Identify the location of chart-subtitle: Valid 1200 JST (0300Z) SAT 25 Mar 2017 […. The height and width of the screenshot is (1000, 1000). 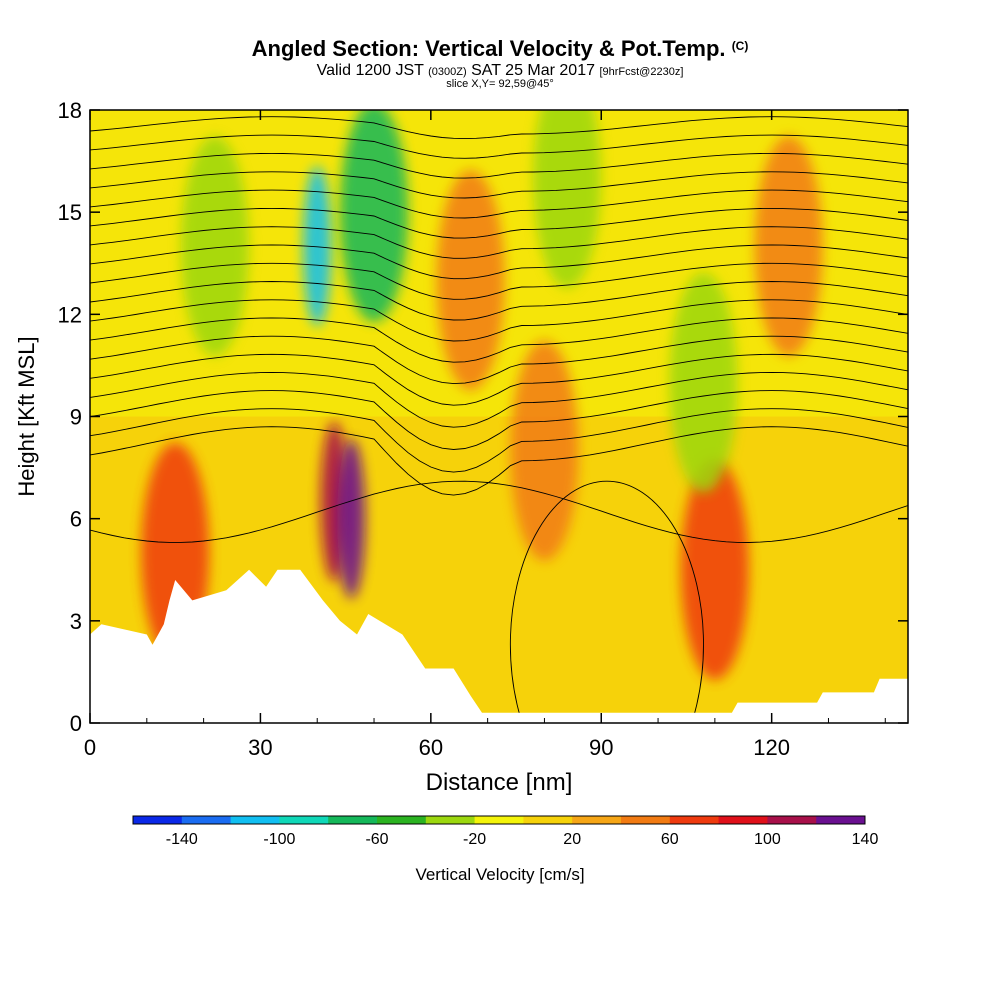
(500, 71).